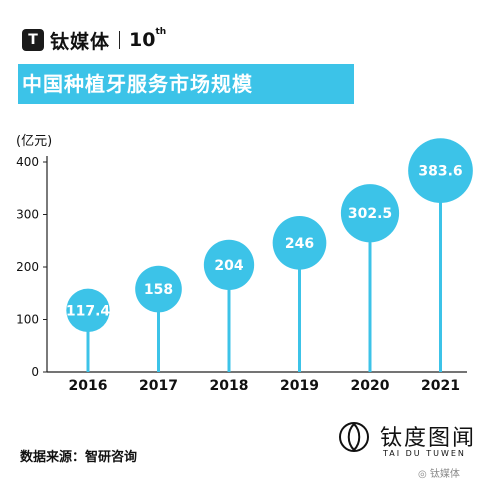  Describe the element at coordinates (428, 438) in the screenshot. I see `brand-name-cn: 钛度图闻` at that location.